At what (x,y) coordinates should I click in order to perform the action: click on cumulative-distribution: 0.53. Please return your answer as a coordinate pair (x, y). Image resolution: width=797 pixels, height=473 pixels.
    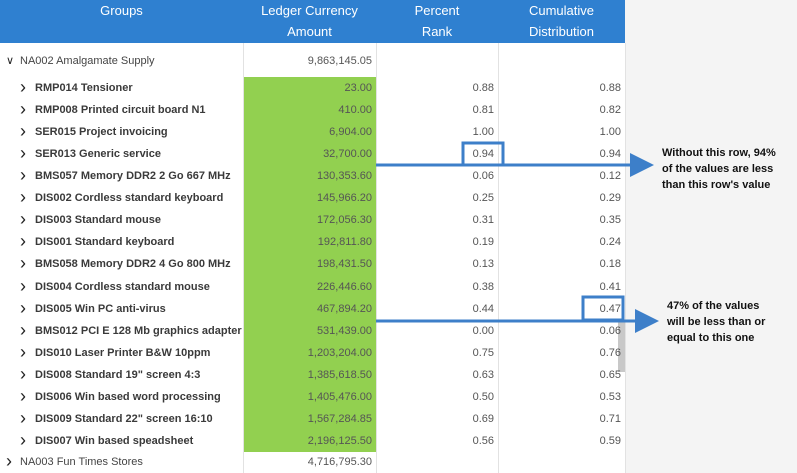
    Looking at the image, I should click on (610, 396).